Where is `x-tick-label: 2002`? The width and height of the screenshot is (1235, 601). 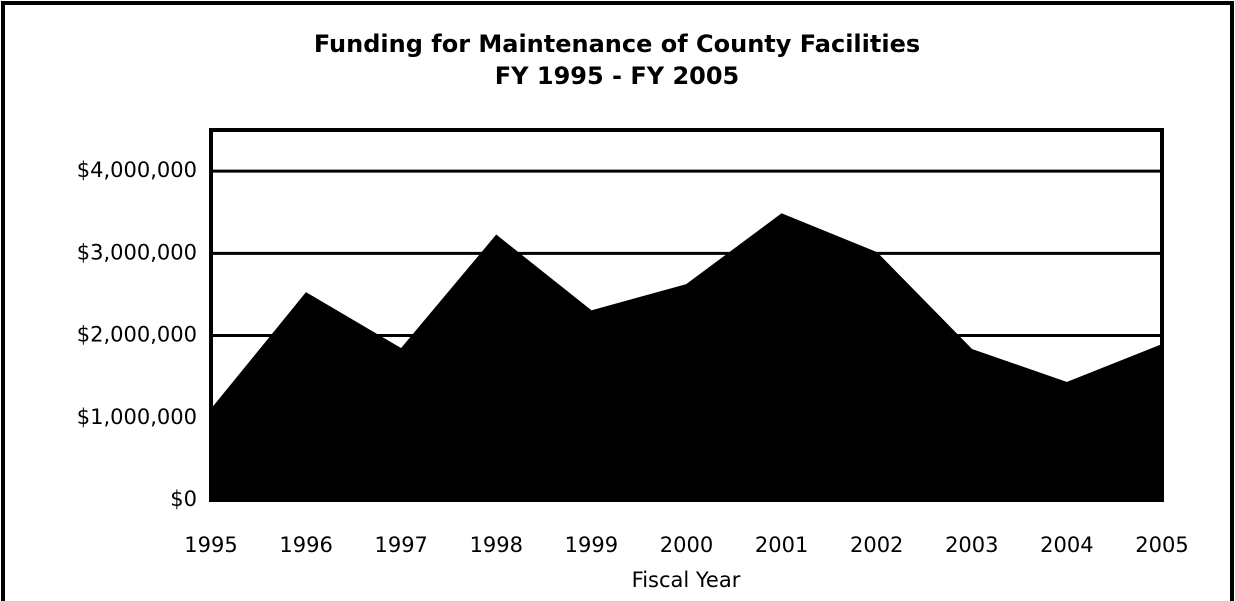
x-tick-label: 2002 is located at coordinates (876, 545).